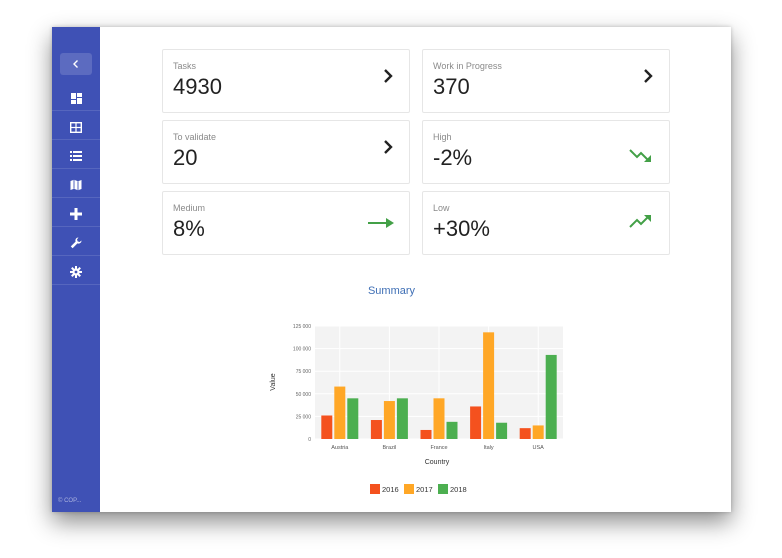 This screenshot has width=782, height=558. I want to click on sidebar-item-map, so click(76, 185).